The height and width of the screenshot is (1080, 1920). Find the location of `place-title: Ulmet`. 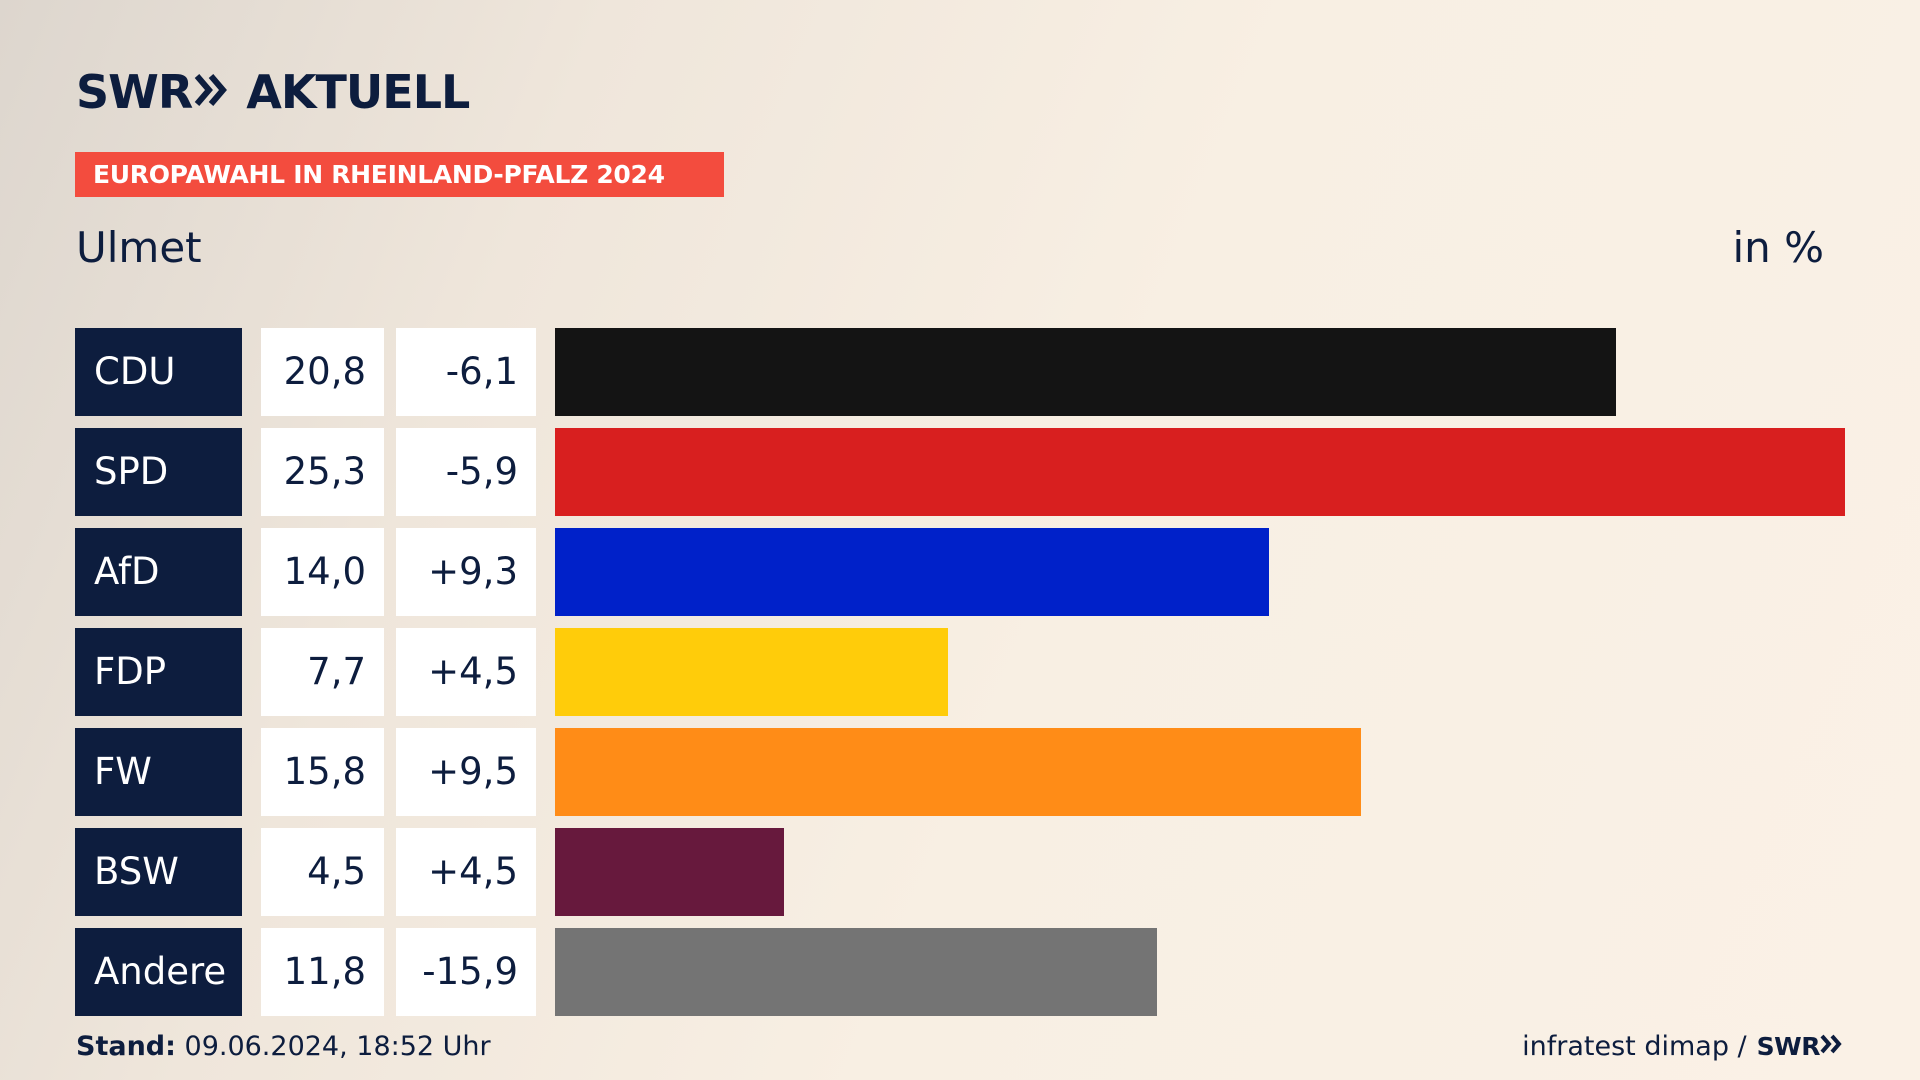

place-title: Ulmet is located at coordinates (139, 247).